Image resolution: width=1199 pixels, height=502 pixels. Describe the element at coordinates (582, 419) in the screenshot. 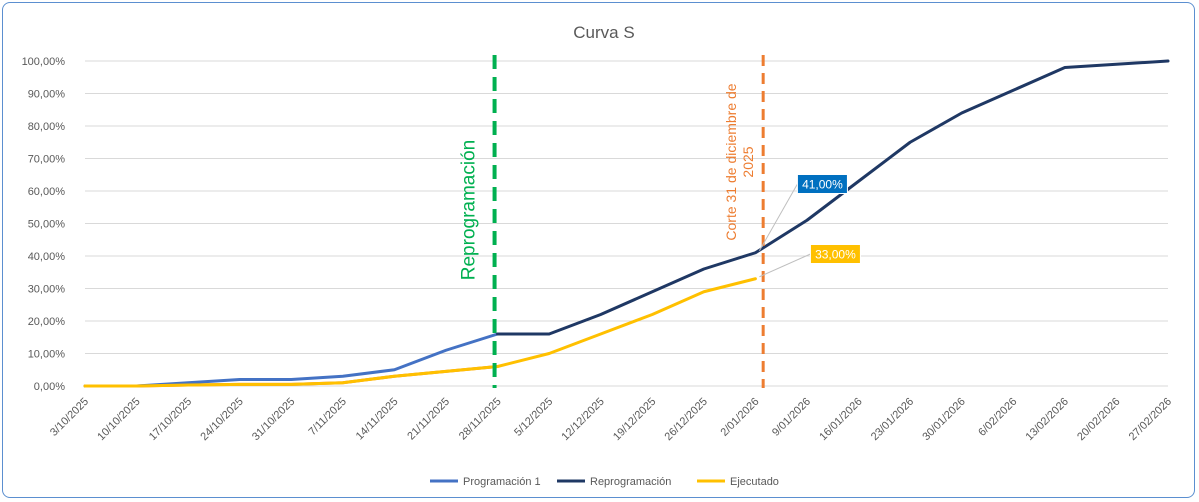

I see `x-tick-label: 12/12/2025` at that location.